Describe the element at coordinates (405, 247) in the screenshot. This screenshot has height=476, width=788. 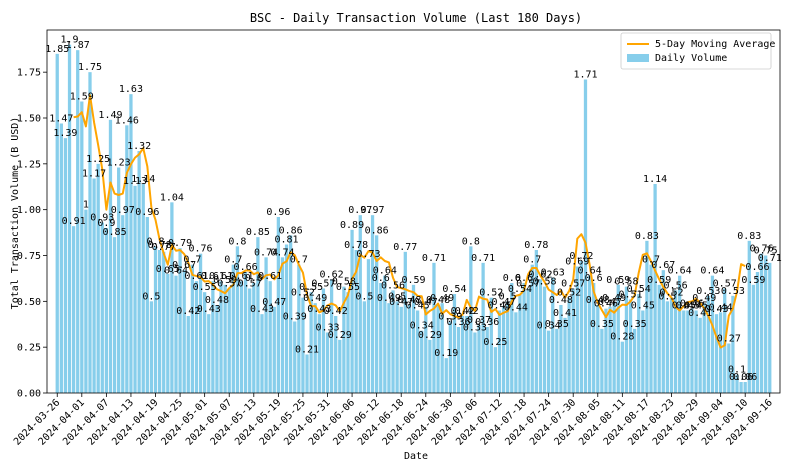
I see `bar-value-label: 0.77` at that location.